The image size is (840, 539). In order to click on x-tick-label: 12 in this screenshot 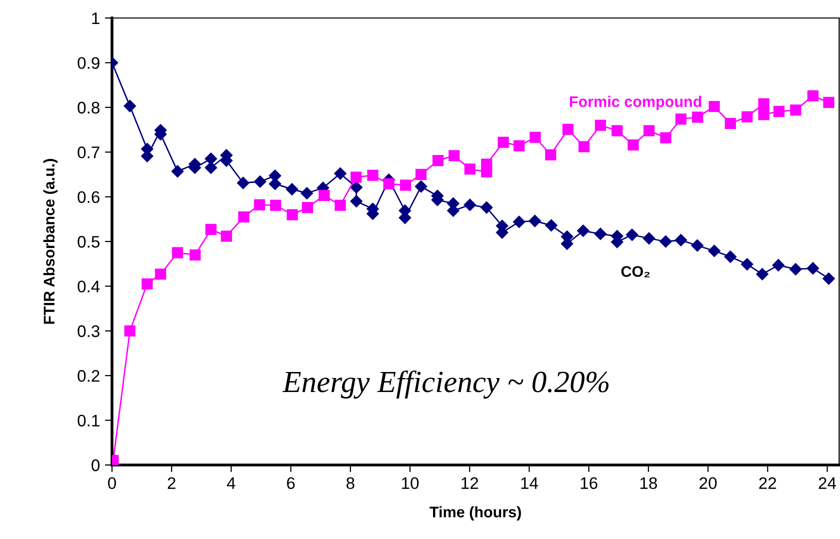, I will do `click(470, 483)`.